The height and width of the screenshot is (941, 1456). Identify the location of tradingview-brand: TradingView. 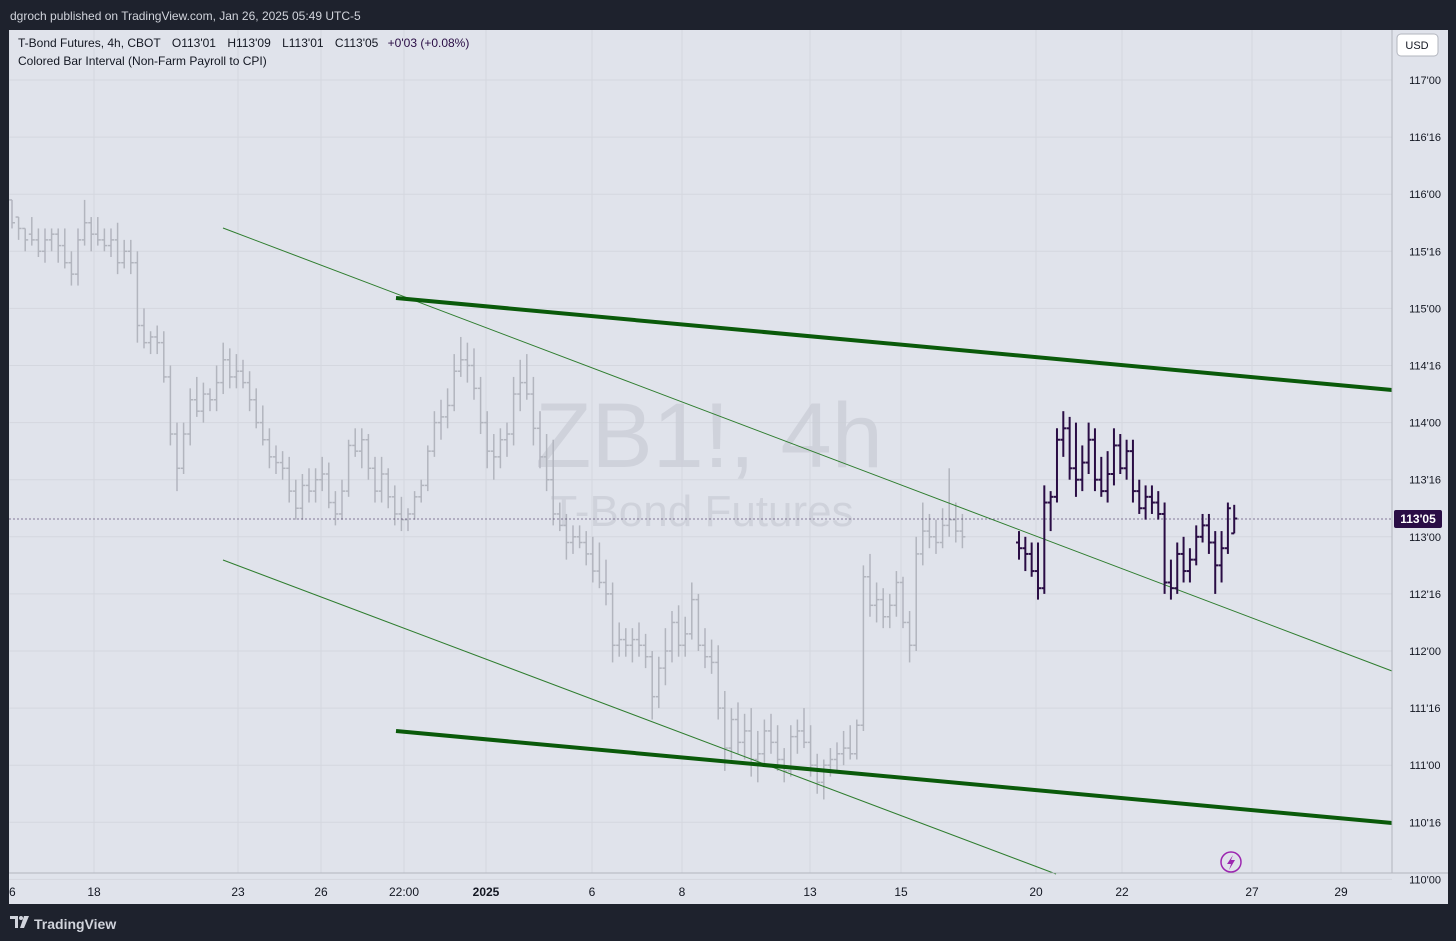
(75, 924).